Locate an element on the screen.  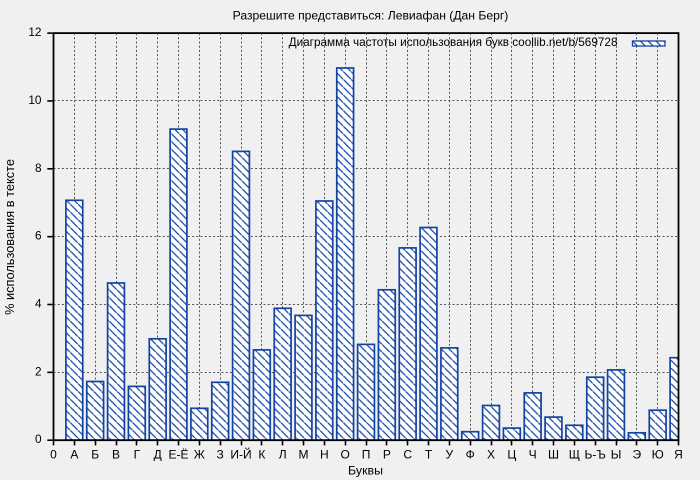
svg-text: % использования в тексте is located at coordinates (9, 237).